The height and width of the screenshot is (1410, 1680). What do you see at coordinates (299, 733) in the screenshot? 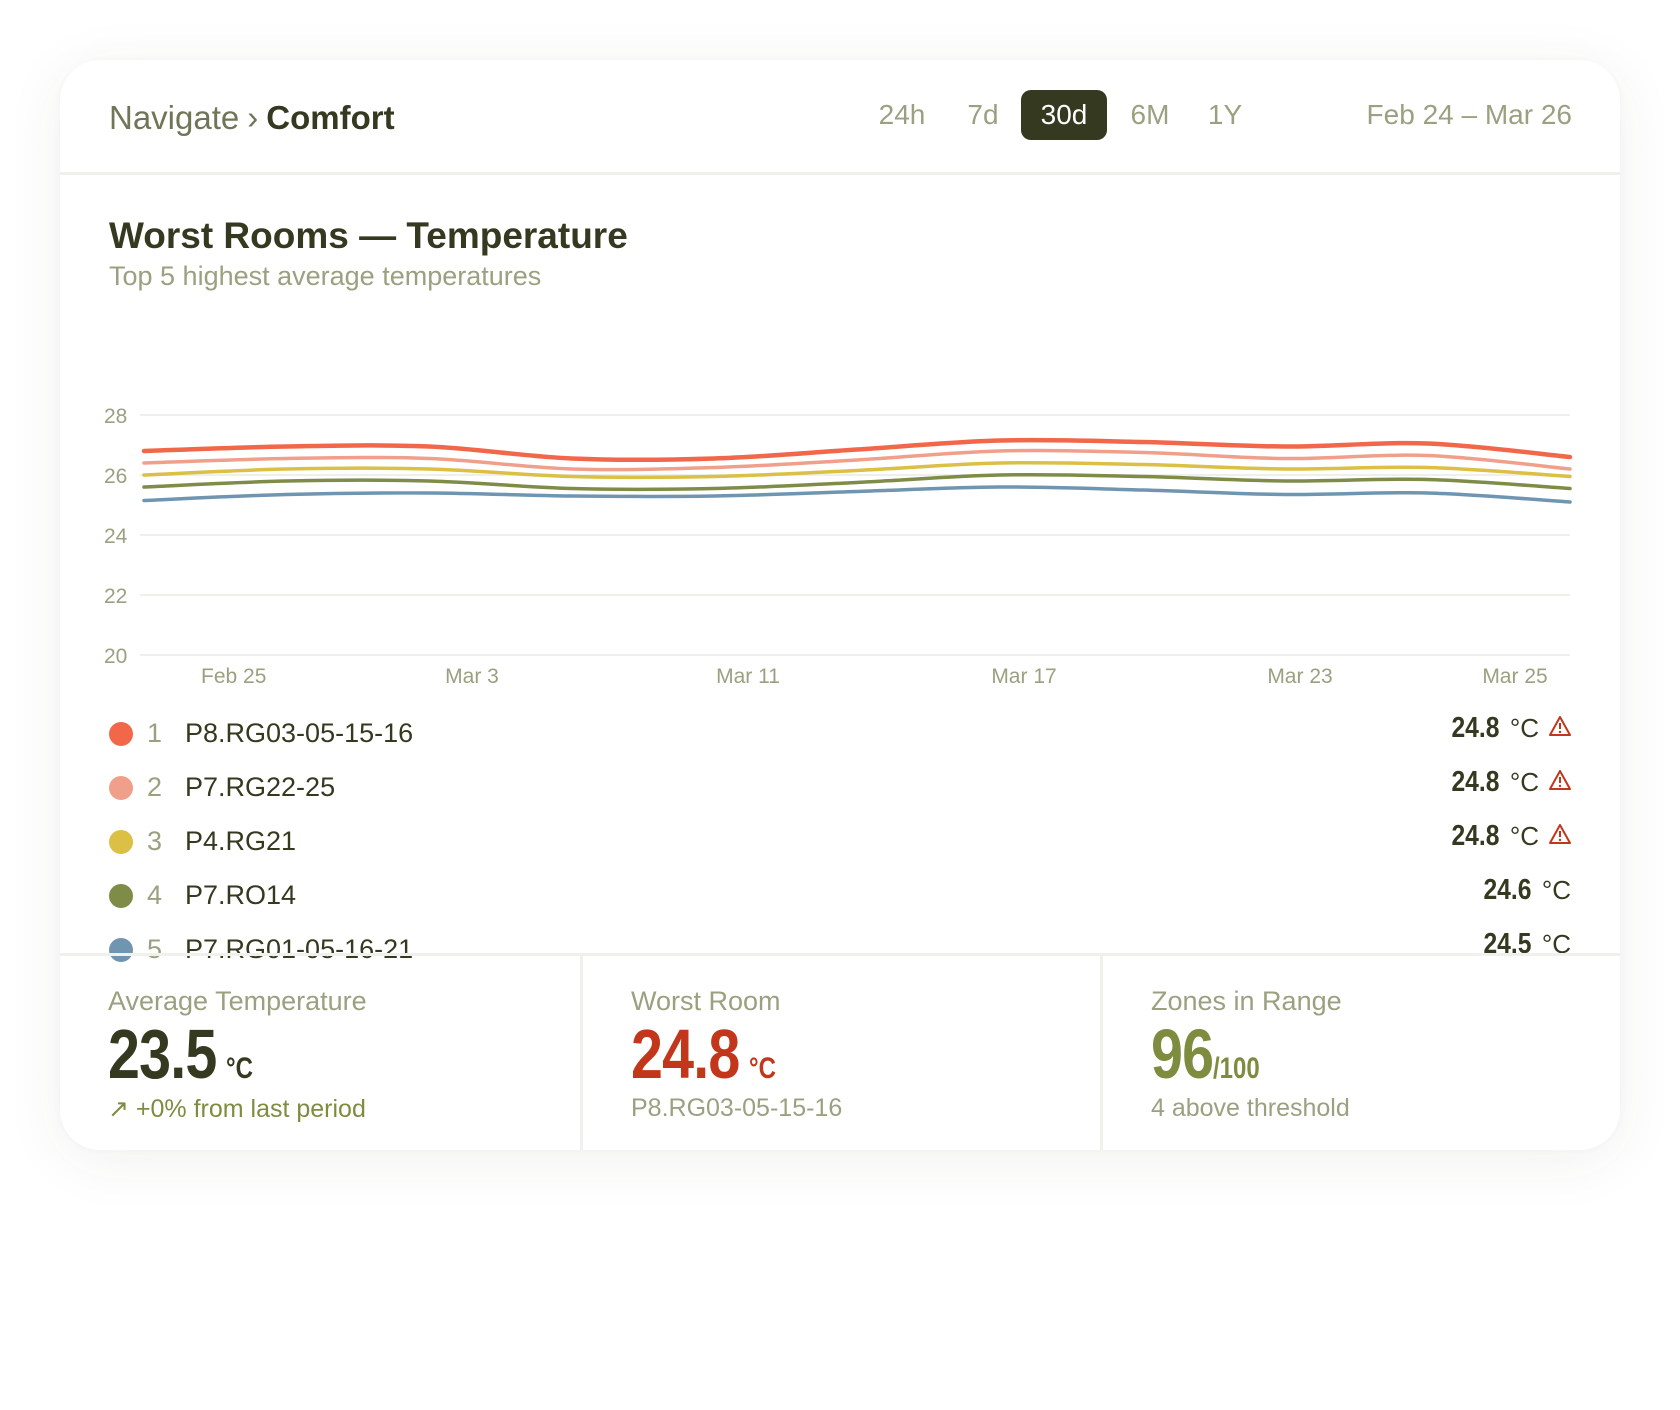
I see `legend-room-name: P8.RG03-05-15-16` at bounding box center [299, 733].